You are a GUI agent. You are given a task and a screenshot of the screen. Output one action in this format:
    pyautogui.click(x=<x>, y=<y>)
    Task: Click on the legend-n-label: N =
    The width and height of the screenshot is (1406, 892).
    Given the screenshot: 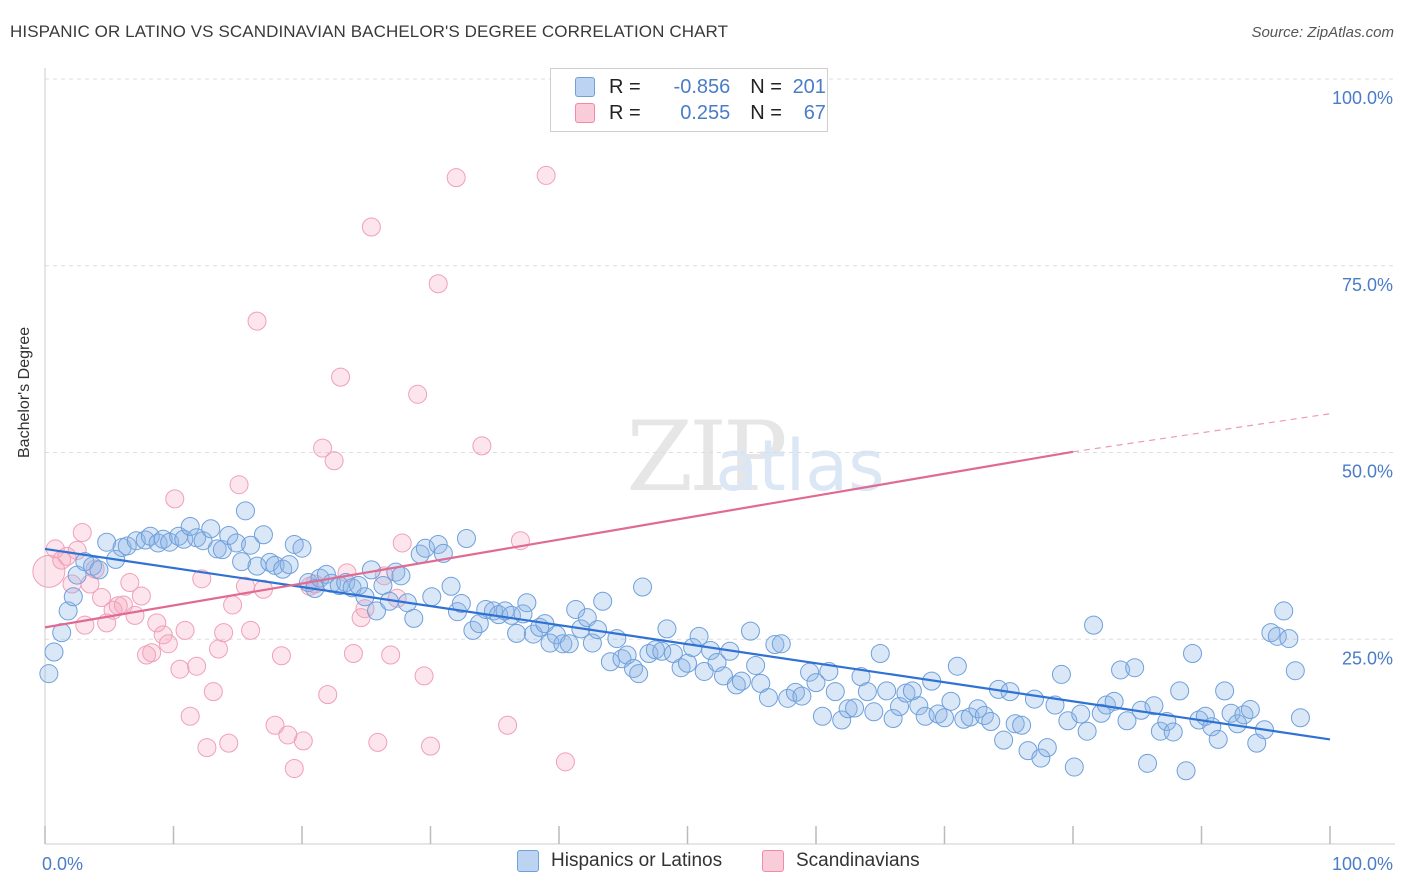 What is the action you would take?
    pyautogui.click(x=766, y=86)
    